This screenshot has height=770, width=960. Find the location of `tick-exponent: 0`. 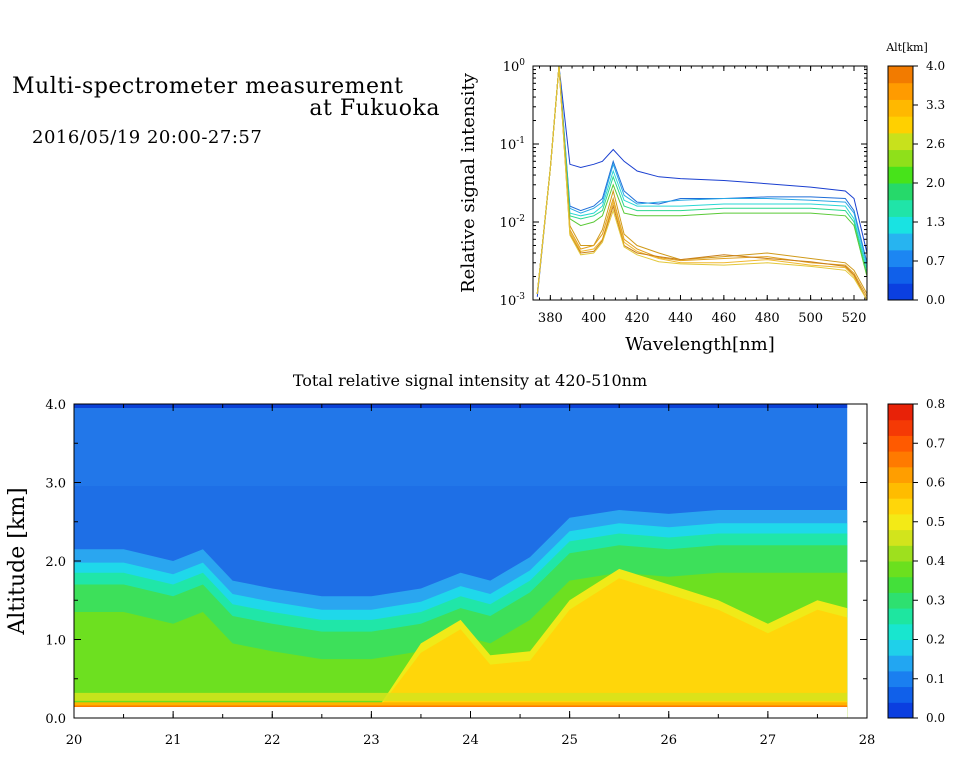

tick-exponent: 0 is located at coordinates (522, 63).